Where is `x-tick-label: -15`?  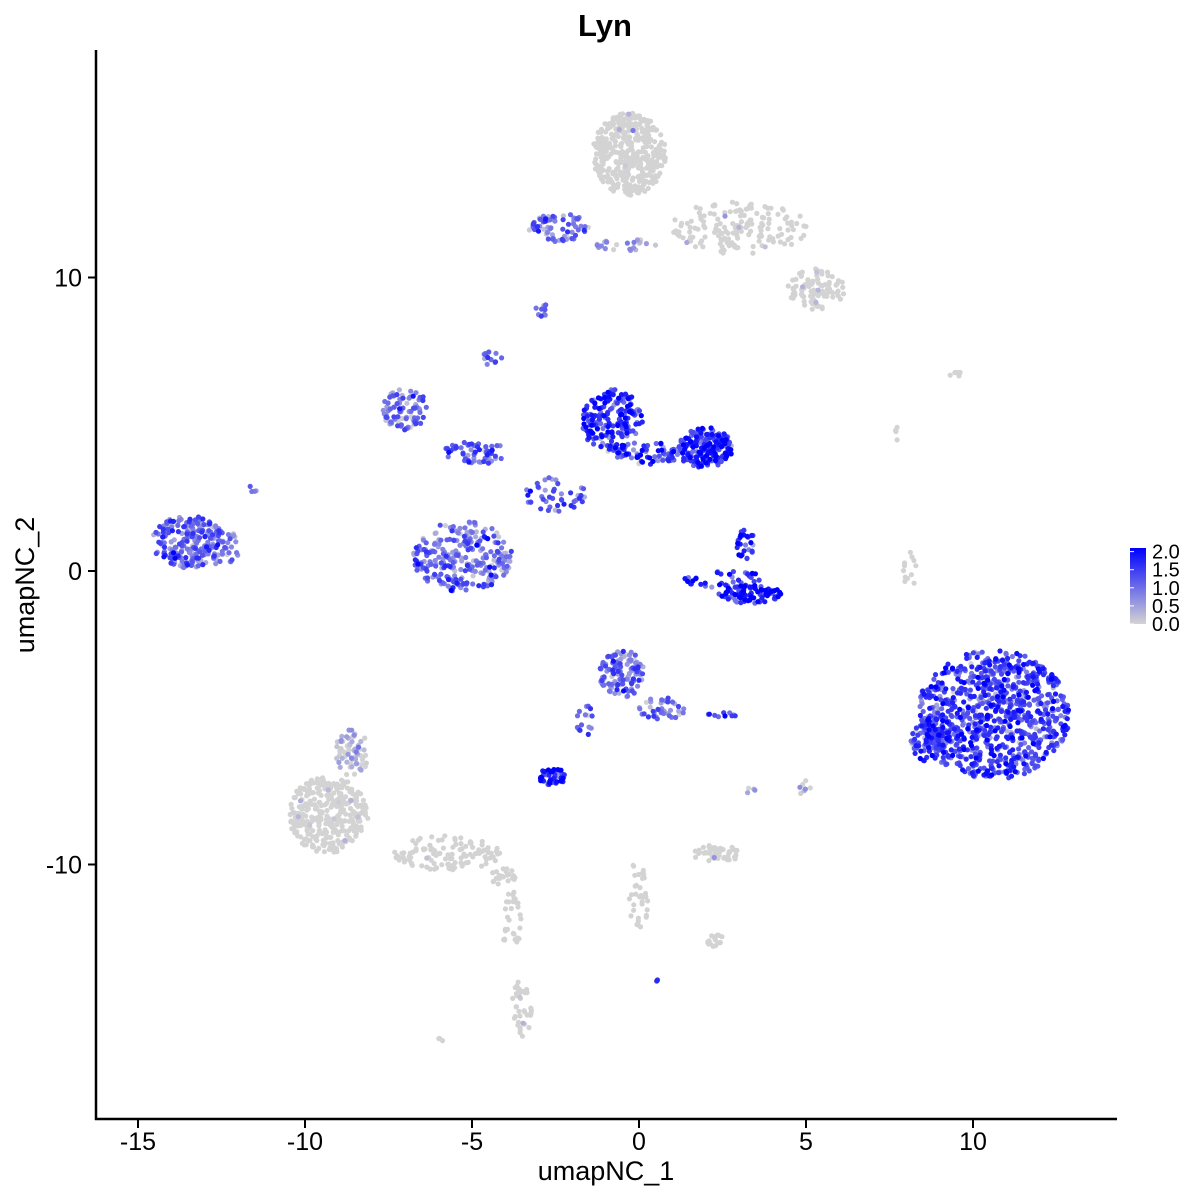 x-tick-label: -15 is located at coordinates (138, 1142).